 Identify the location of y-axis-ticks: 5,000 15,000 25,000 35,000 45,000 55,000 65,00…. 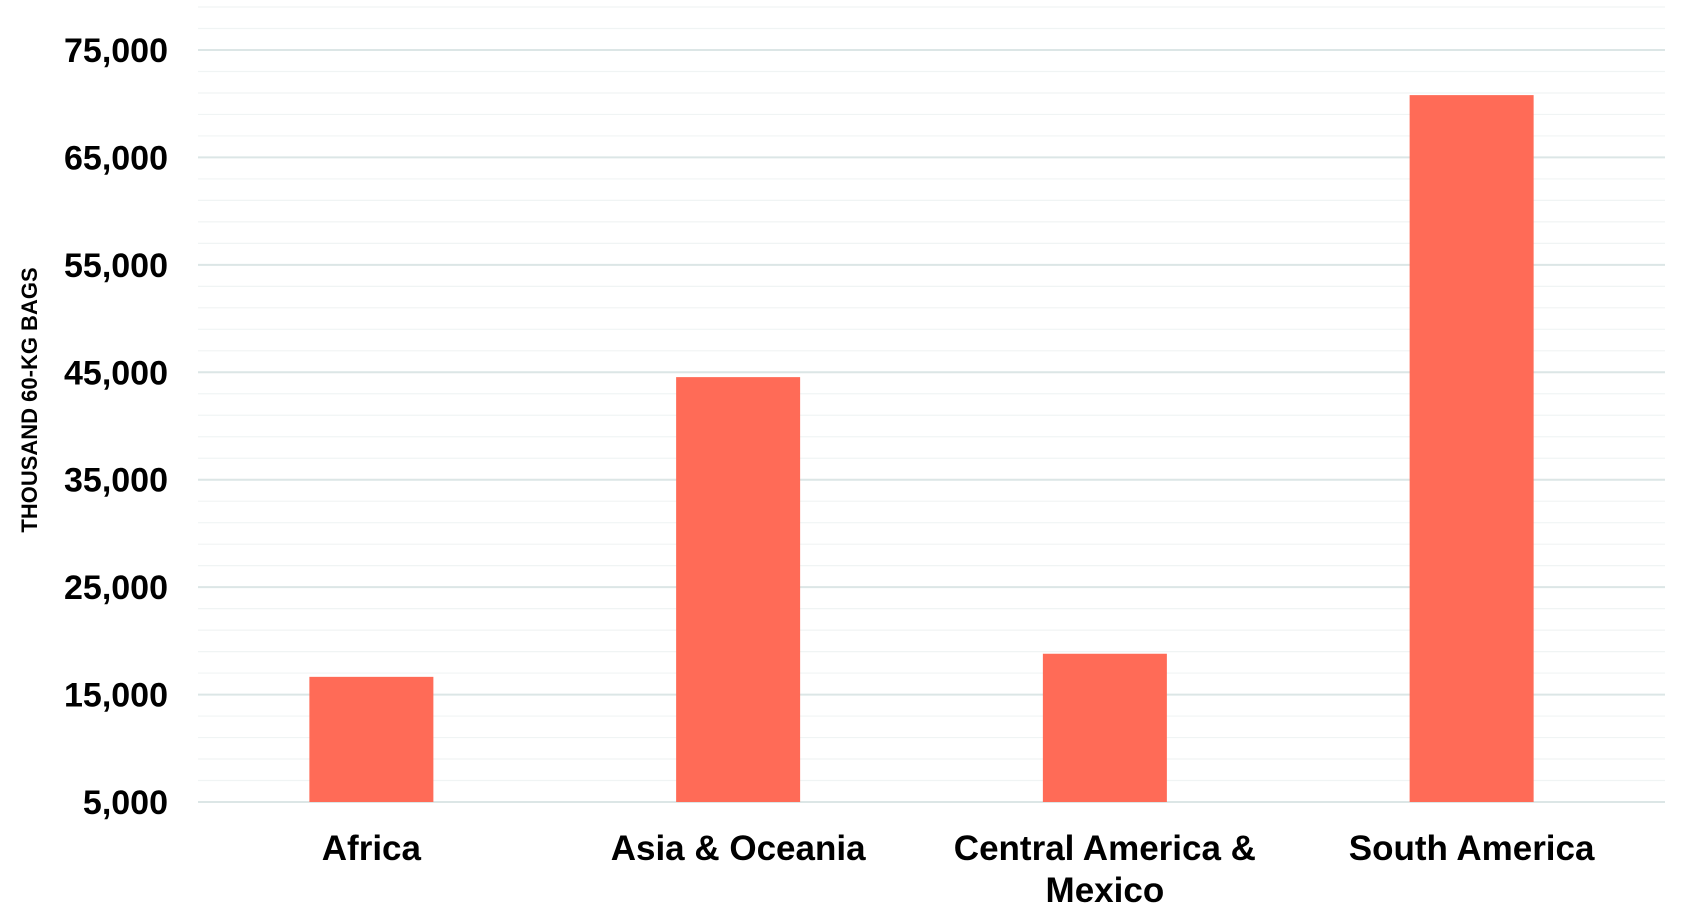
(116, 427).